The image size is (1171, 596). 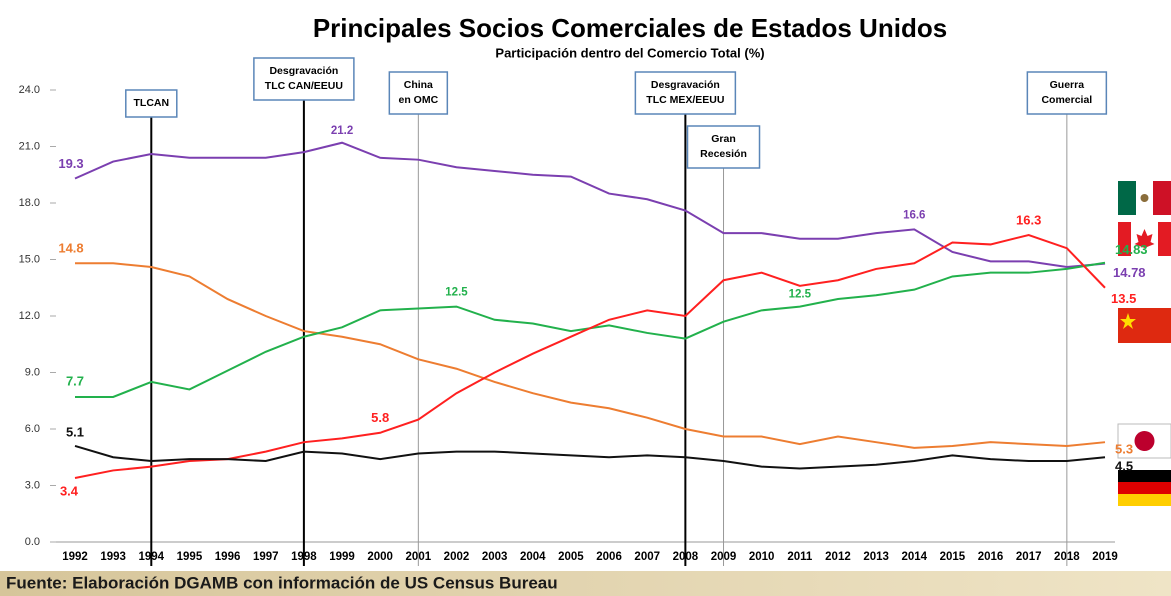 What do you see at coordinates (1144, 488) in the screenshot?
I see `flag-germany` at bounding box center [1144, 488].